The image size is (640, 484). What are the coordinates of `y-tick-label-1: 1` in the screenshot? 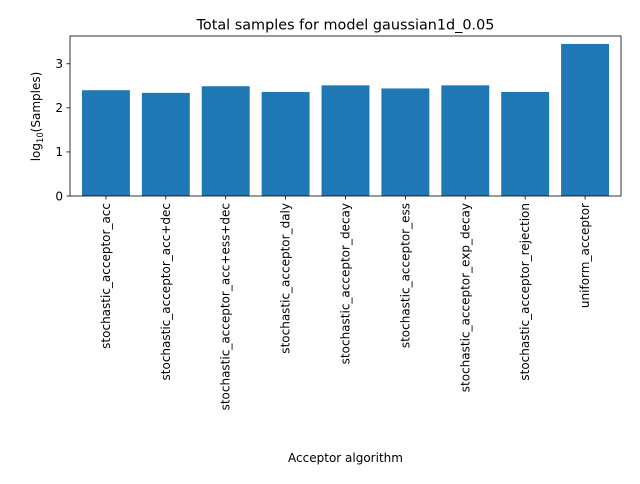 It's located at (59, 152).